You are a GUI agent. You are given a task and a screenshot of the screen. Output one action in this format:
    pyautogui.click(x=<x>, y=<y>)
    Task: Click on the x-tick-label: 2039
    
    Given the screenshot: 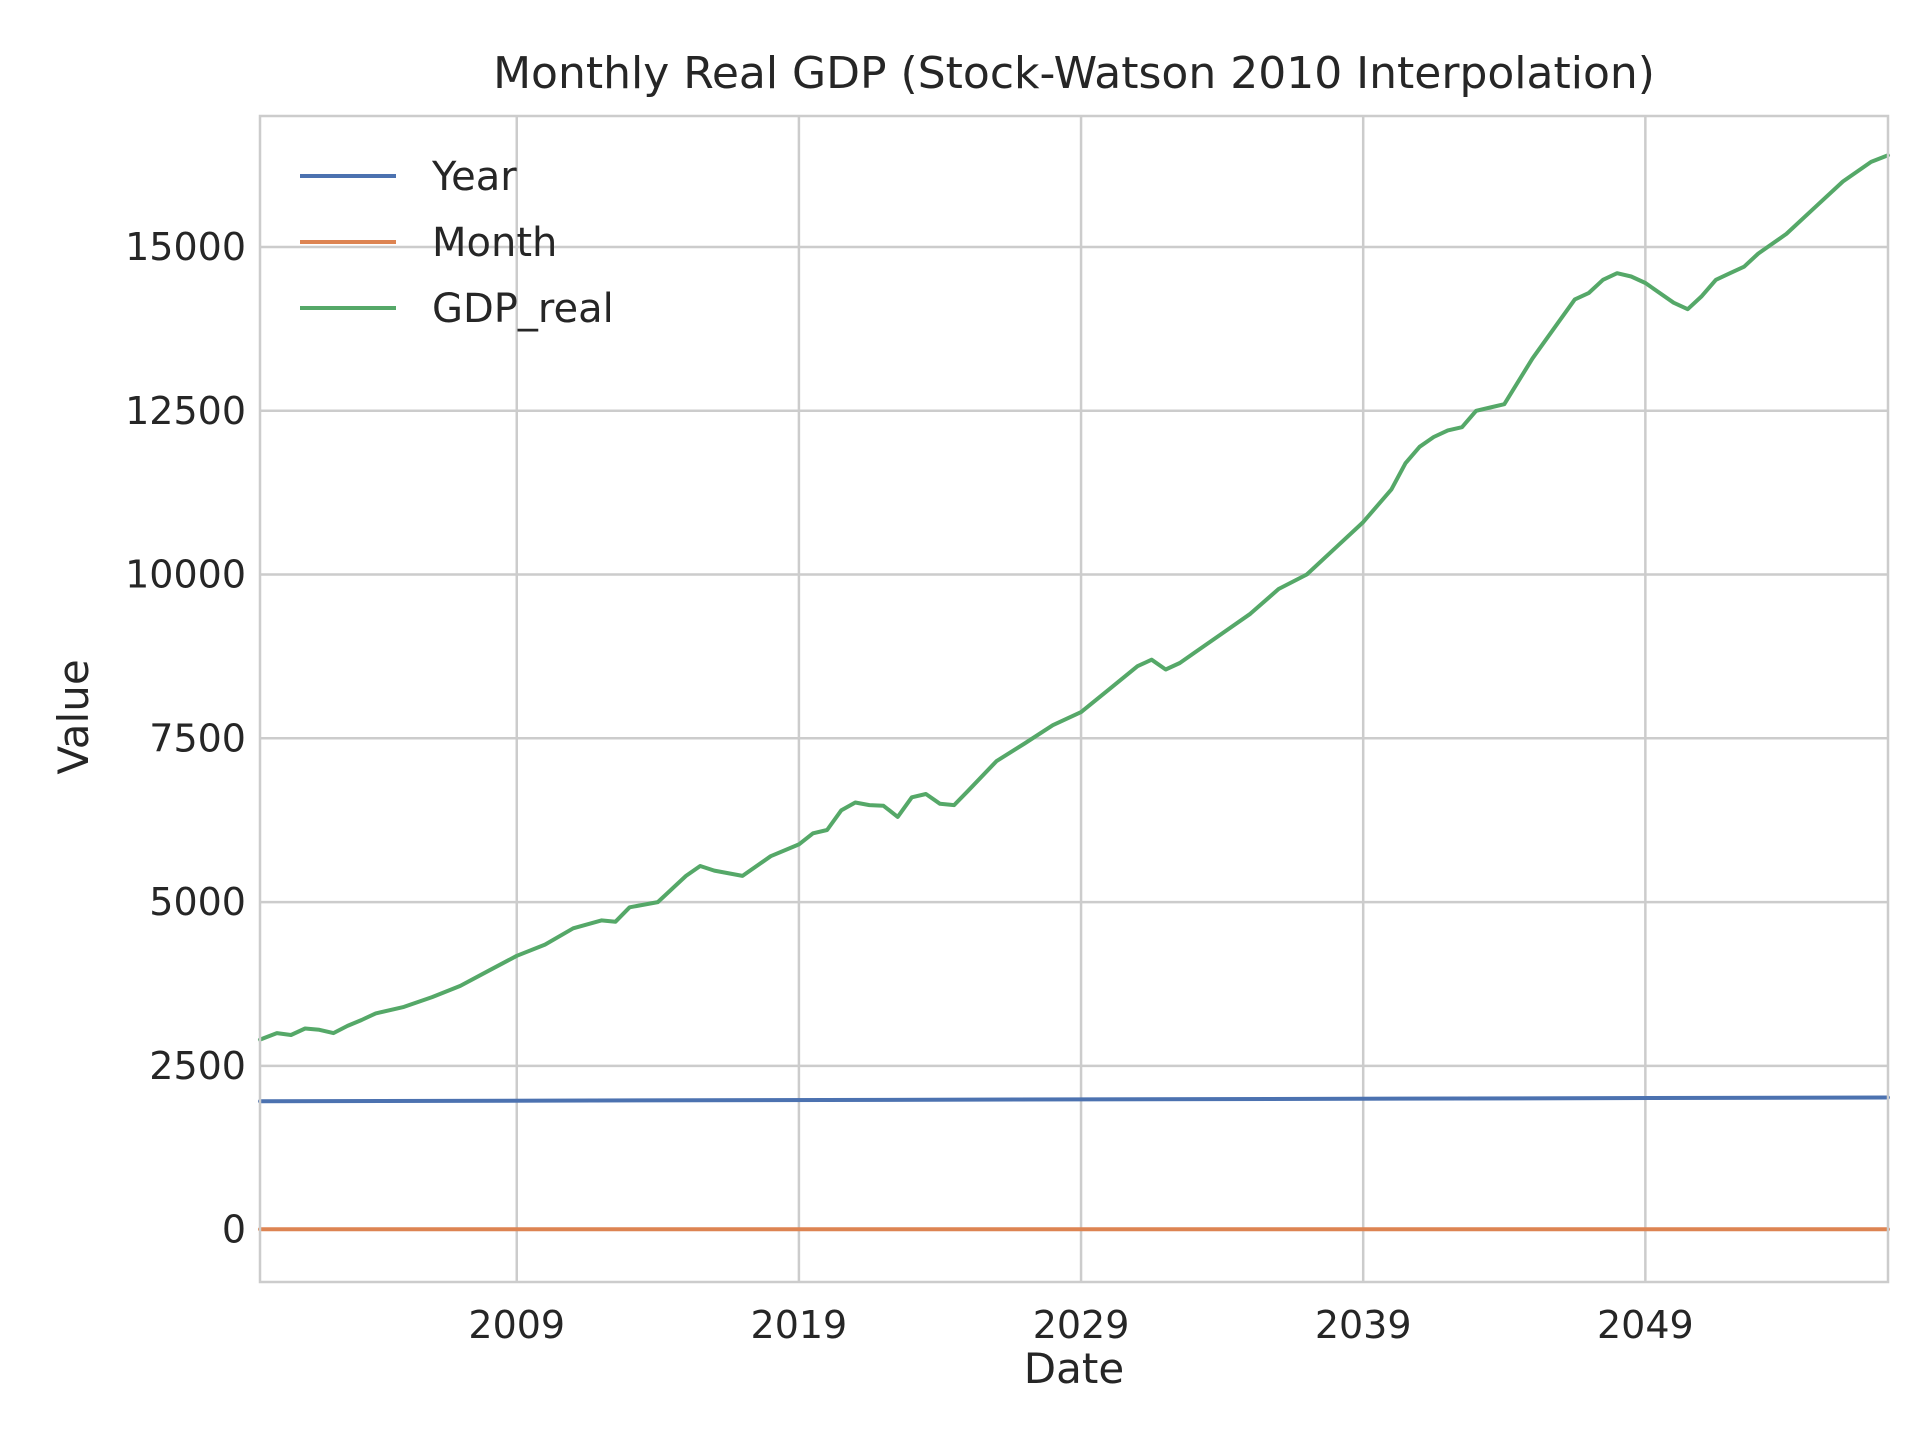 What is the action you would take?
    pyautogui.click(x=1363, y=1325)
    